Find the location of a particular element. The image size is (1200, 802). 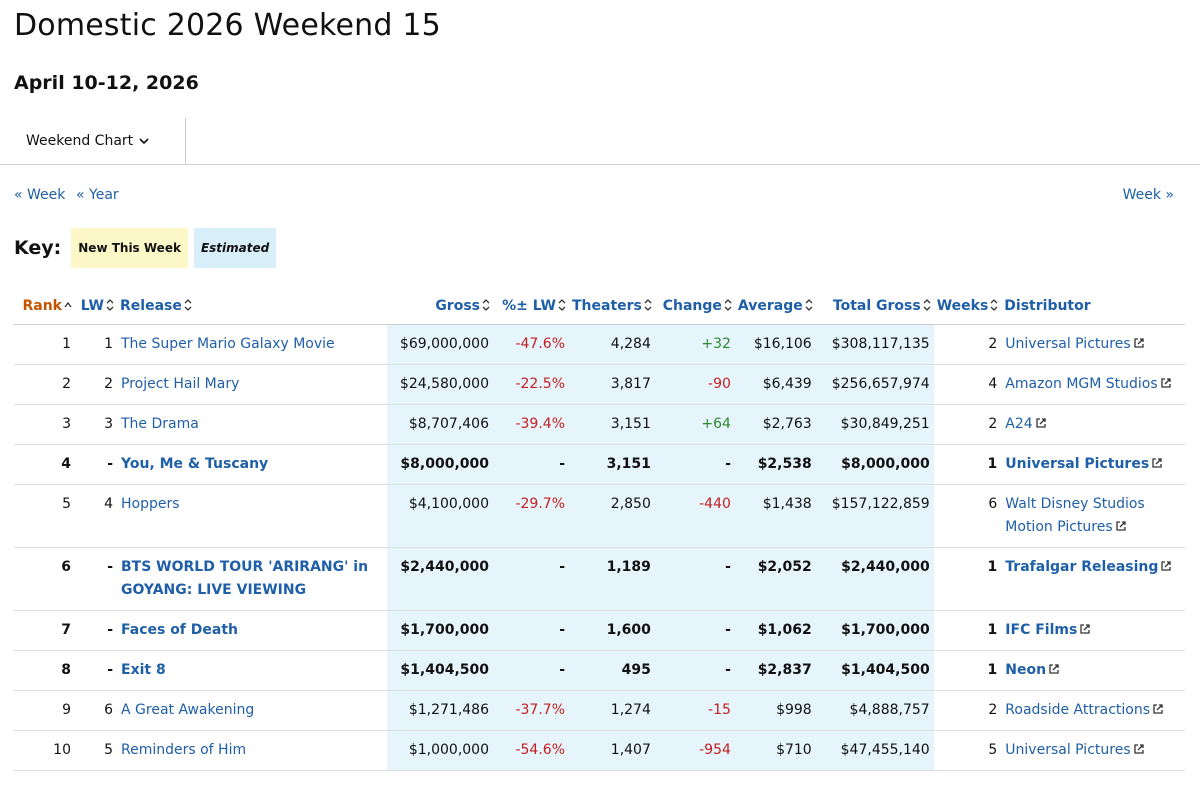

distributor-link: Roadside Attractions is located at coordinates (1078, 710).